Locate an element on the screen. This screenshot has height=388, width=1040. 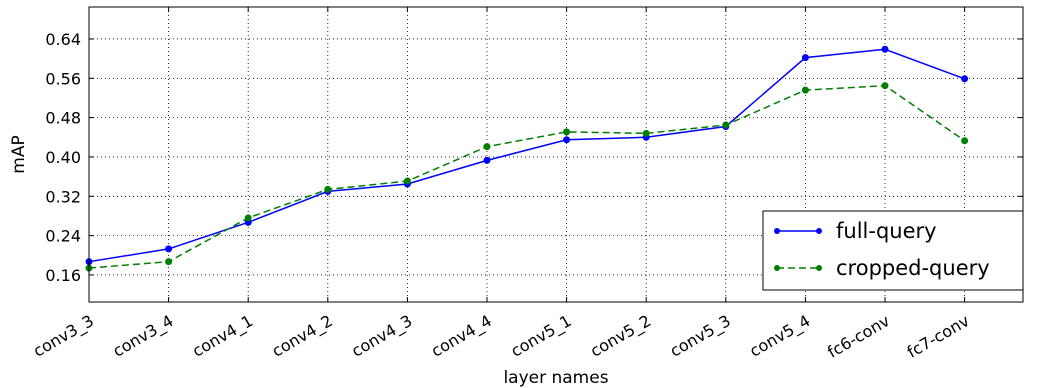
x-tick-label: conv5_4 is located at coordinates (780, 336).